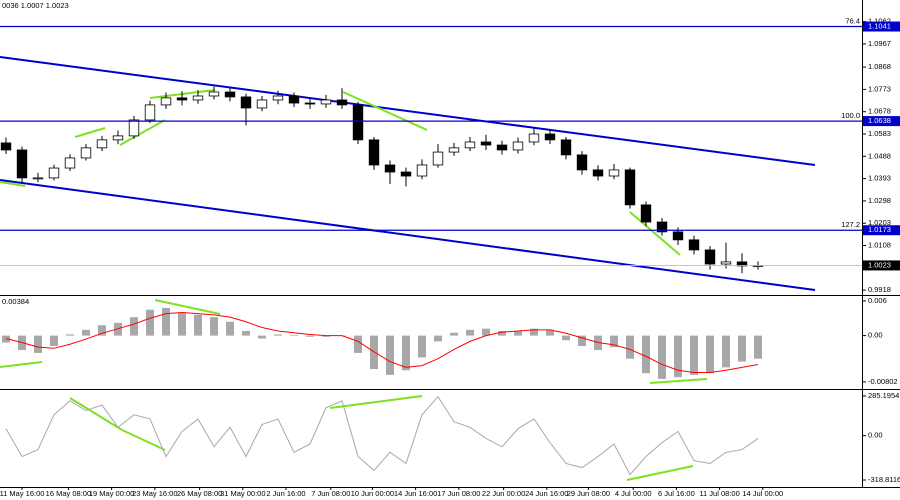 The image size is (900, 500). What do you see at coordinates (503, 493) in the screenshot?
I see `x-tick-label: 22 Jun 00:00` at bounding box center [503, 493].